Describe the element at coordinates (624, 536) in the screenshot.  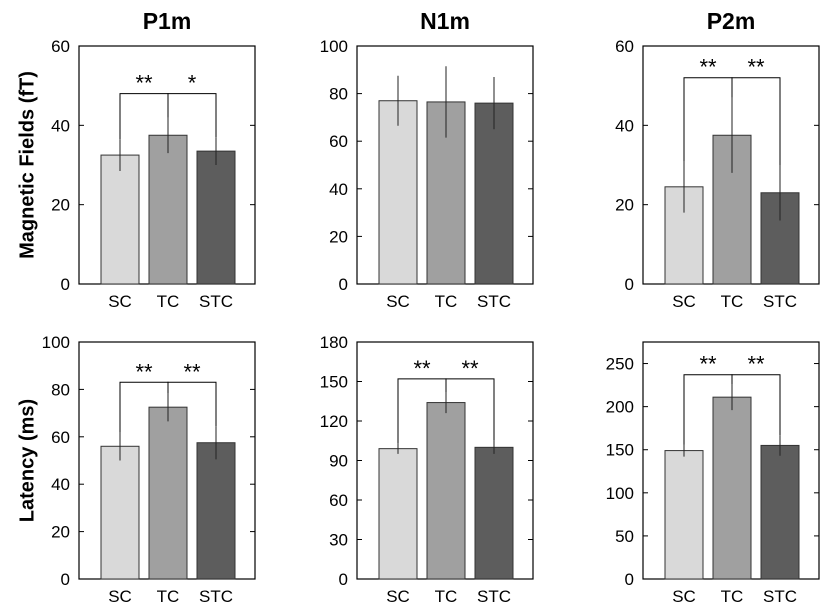
I see `y-tick-label: 50` at that location.